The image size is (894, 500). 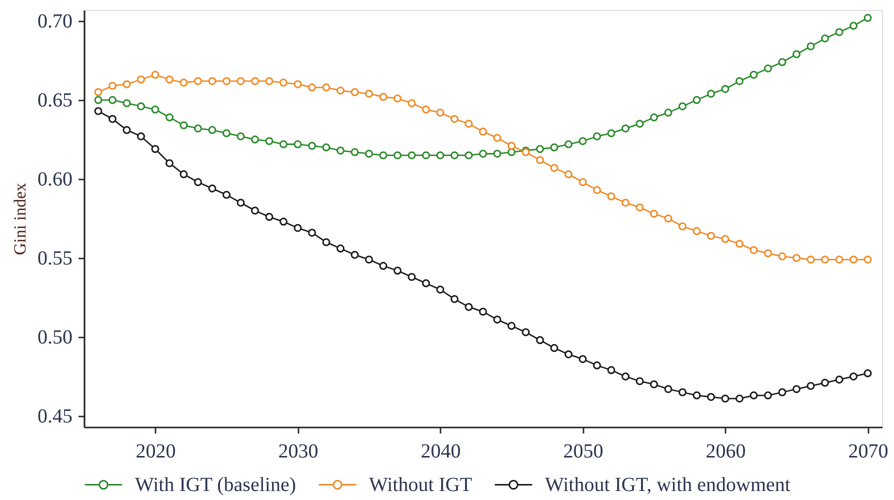 I want to click on y-tick-label: 0.55, so click(x=55, y=258).